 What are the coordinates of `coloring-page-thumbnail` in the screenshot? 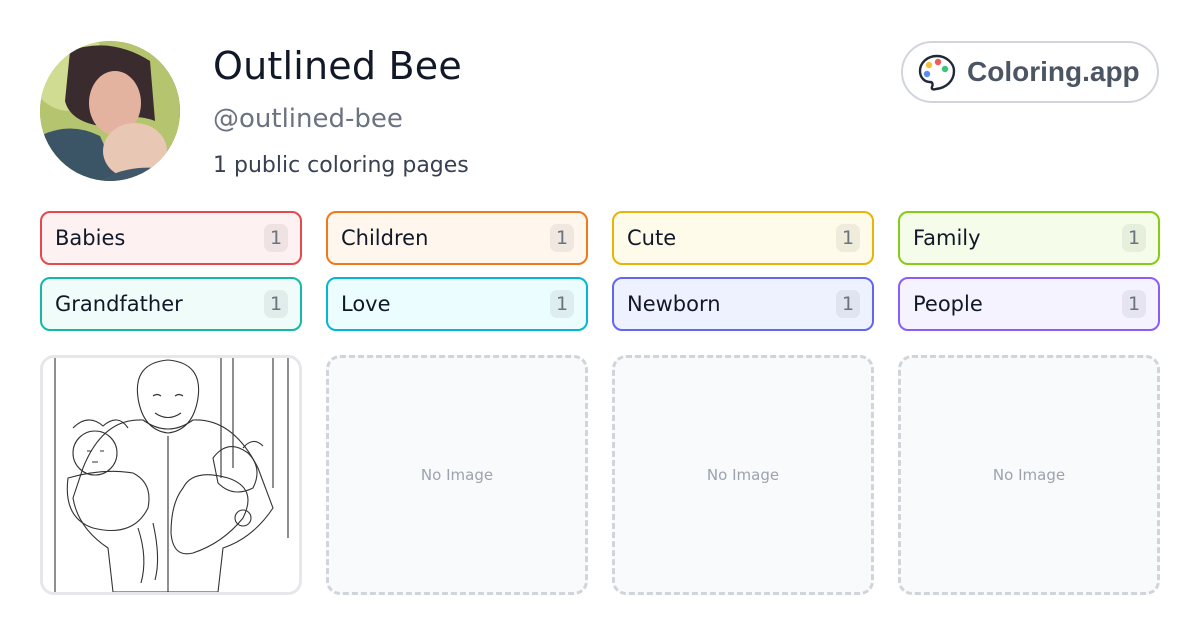 It's located at (171, 475).